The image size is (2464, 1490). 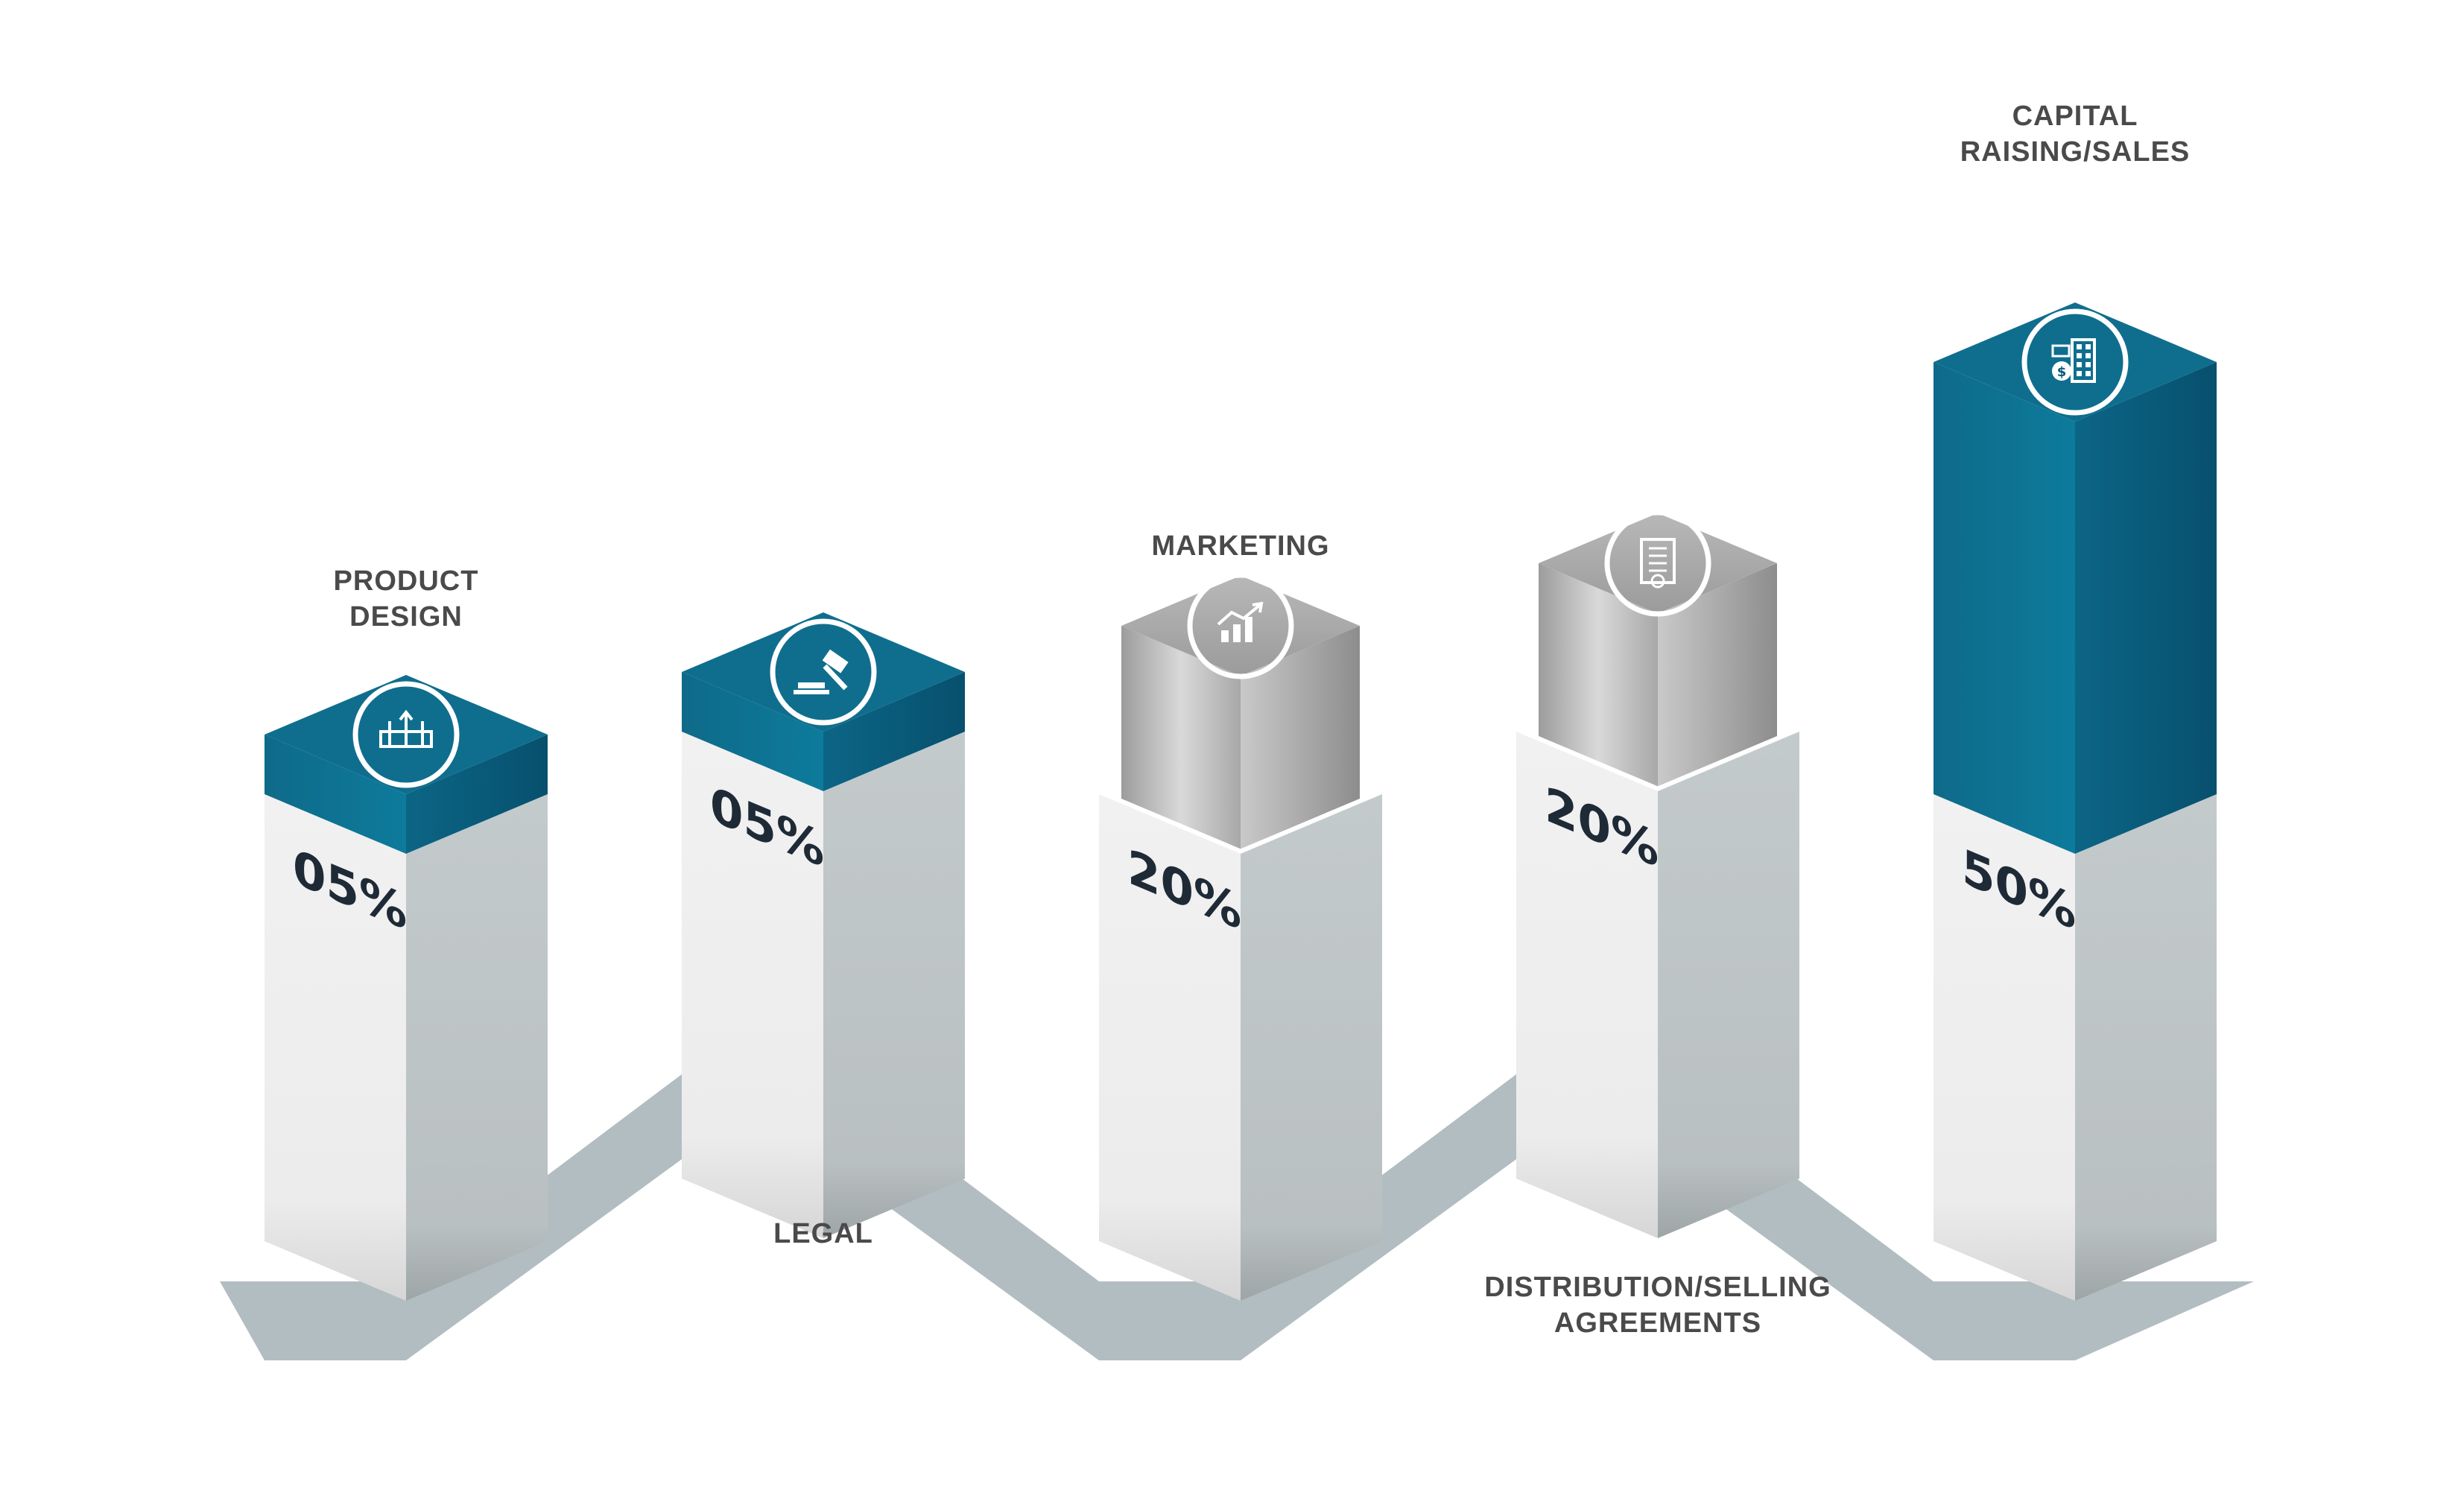 I want to click on bar-0: 05%, so click(x=406, y=988).